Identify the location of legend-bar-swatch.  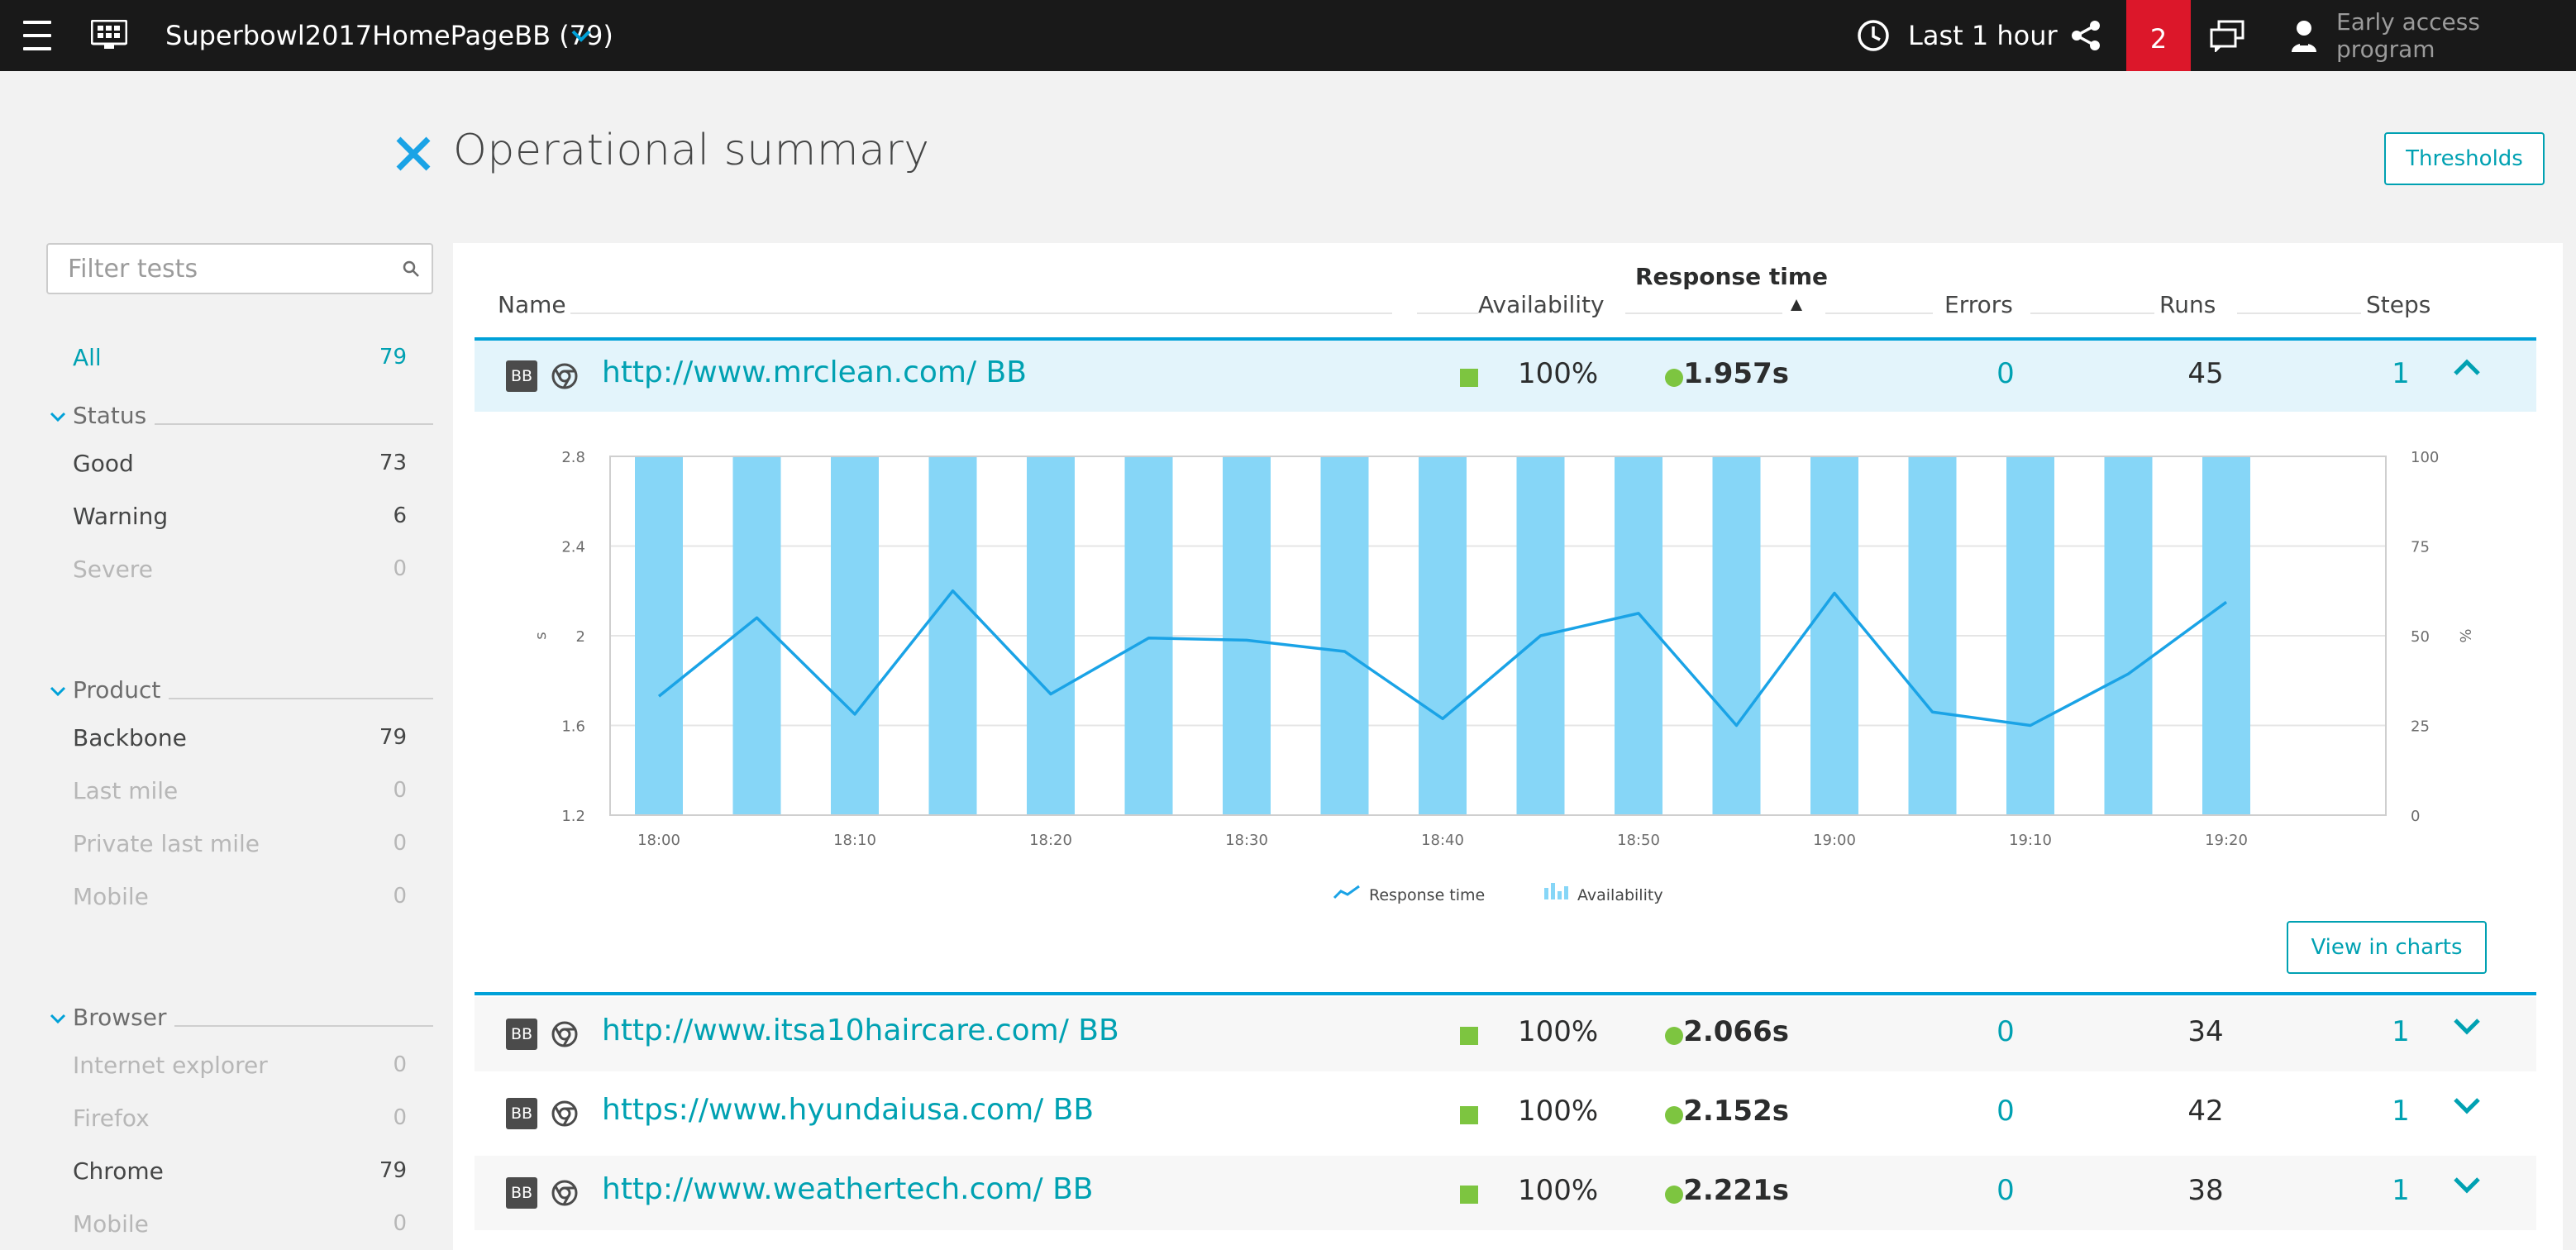
(1566, 892).